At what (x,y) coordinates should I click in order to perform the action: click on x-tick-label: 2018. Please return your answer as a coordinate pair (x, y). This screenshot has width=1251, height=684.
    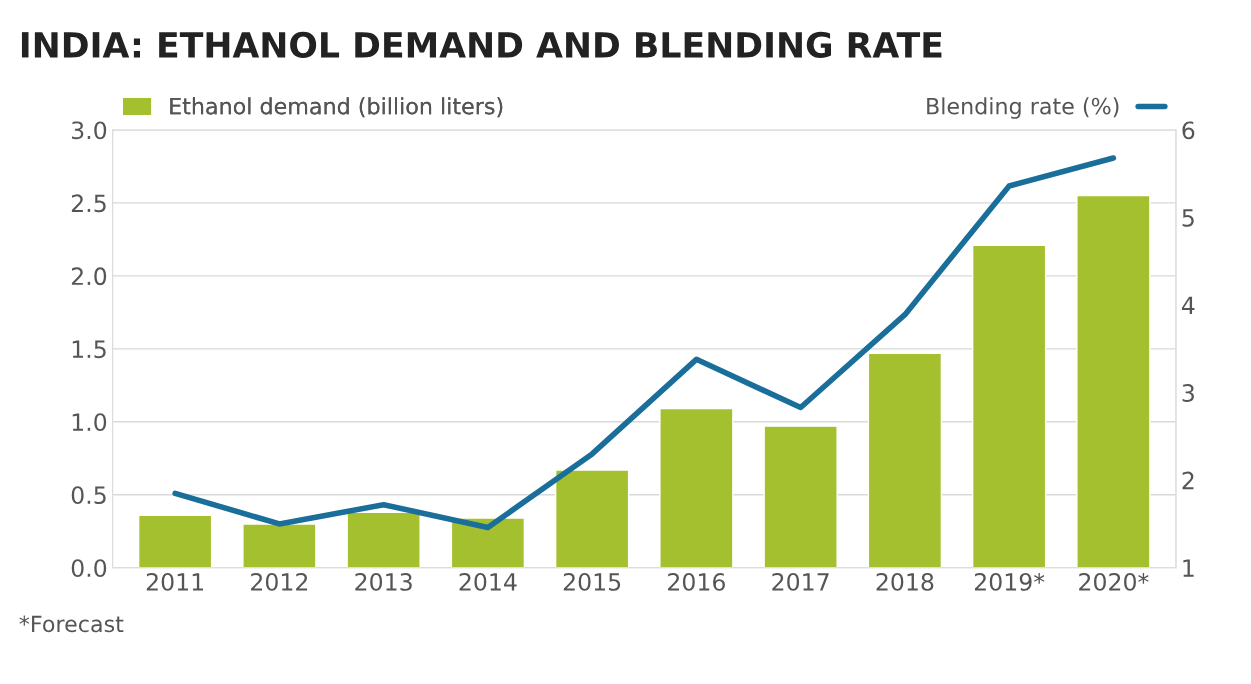
    Looking at the image, I should click on (905, 582).